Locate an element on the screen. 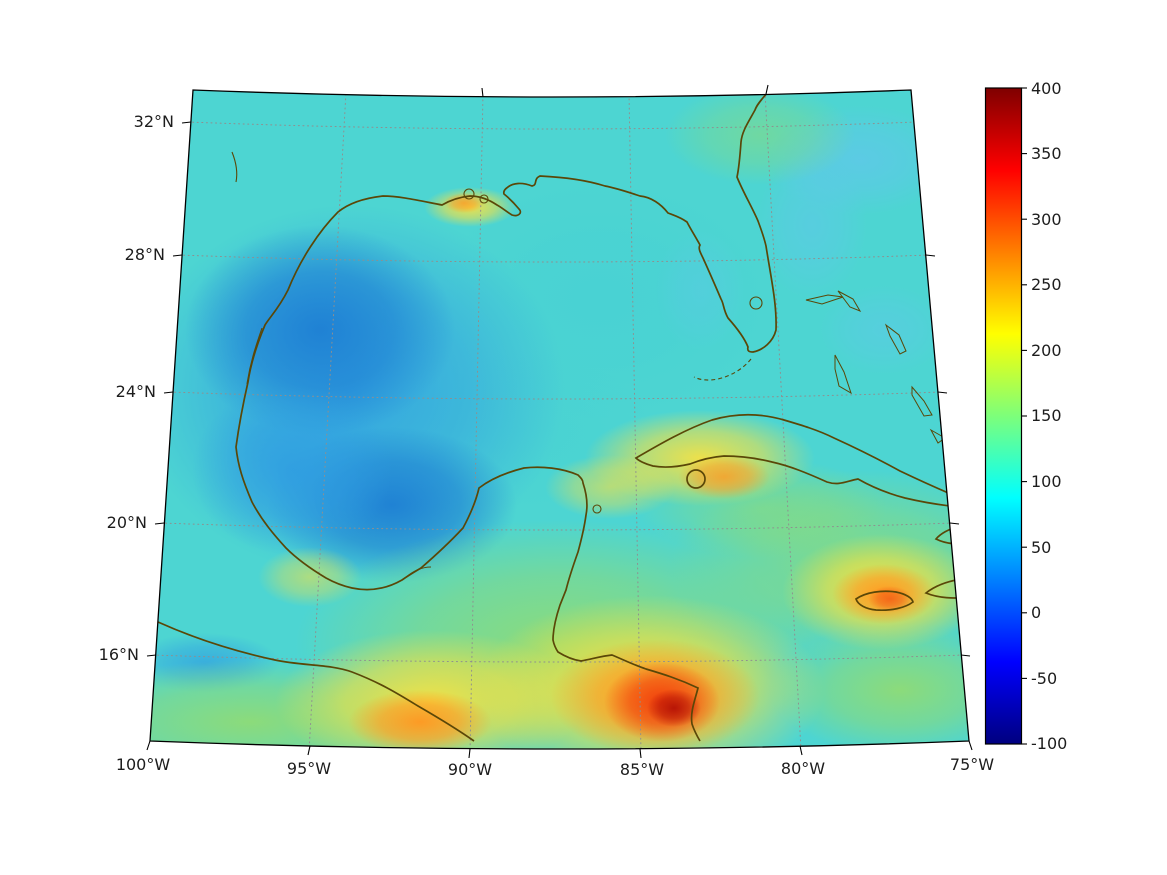 The image size is (1167, 875). x-tick-label: 90°W is located at coordinates (470, 769).